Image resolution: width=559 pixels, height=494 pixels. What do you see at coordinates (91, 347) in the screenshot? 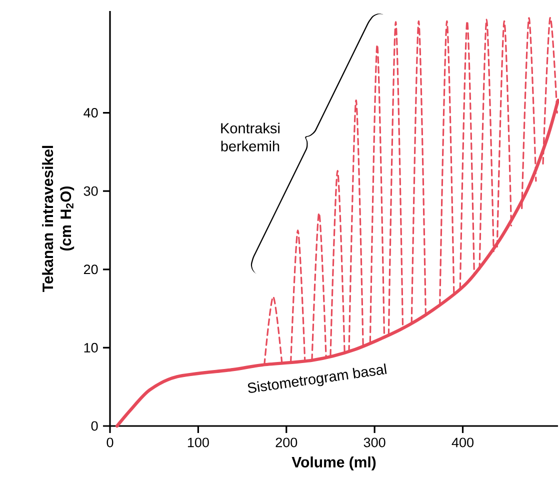
I see `y-tick-label: 10` at bounding box center [91, 347].